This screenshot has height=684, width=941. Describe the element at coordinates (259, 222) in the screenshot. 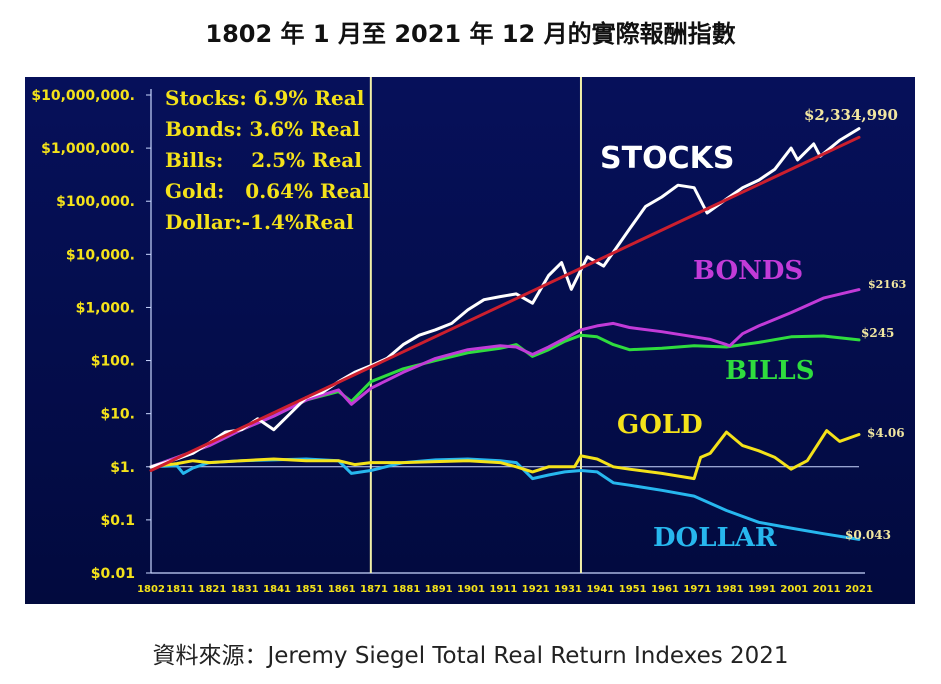

I see `legend-line: Dollar:-1.4%Real` at that location.